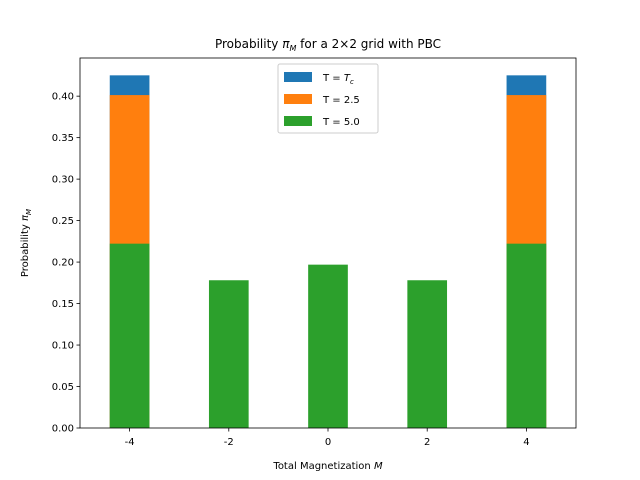 The image size is (640, 480). What do you see at coordinates (25, 249) in the screenshot?
I see `y-axis-label-text: Probability` at bounding box center [25, 249].